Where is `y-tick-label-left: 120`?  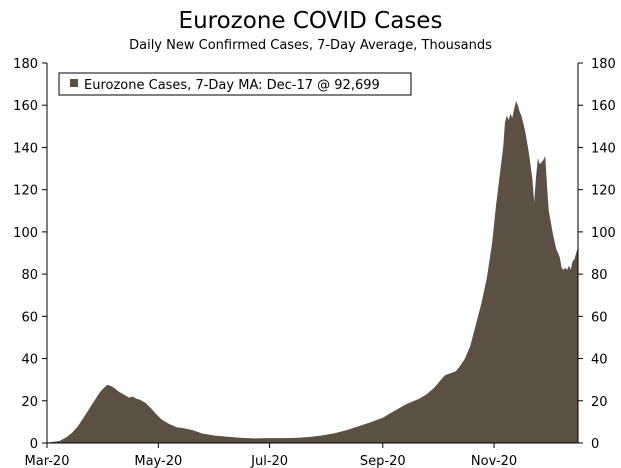
y-tick-label-left: 120 is located at coordinates (25, 191).